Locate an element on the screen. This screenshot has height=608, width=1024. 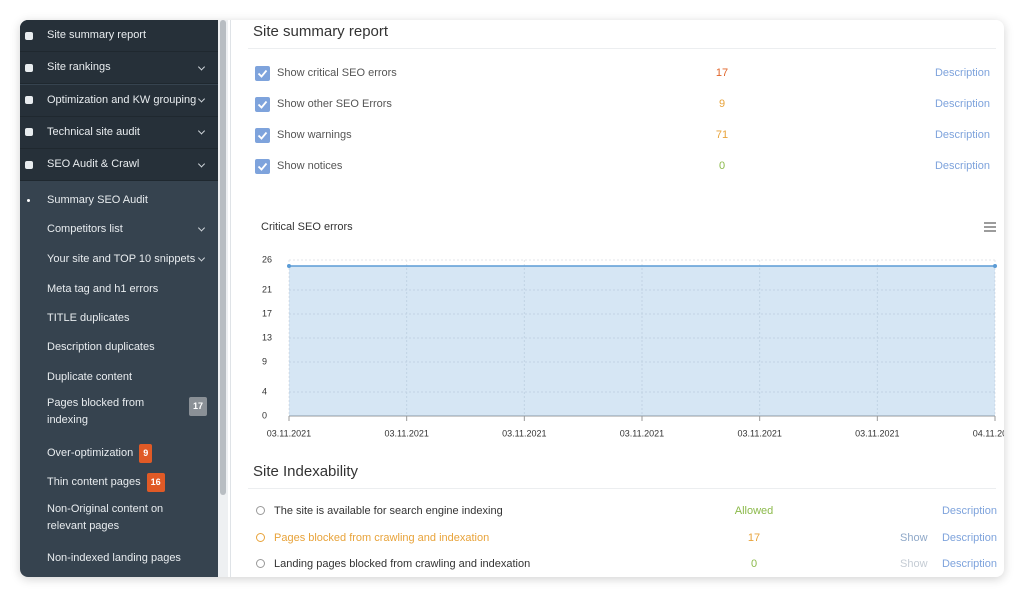
nav-item: Pages blocked from indexing 17 is located at coordinates (119, 412).